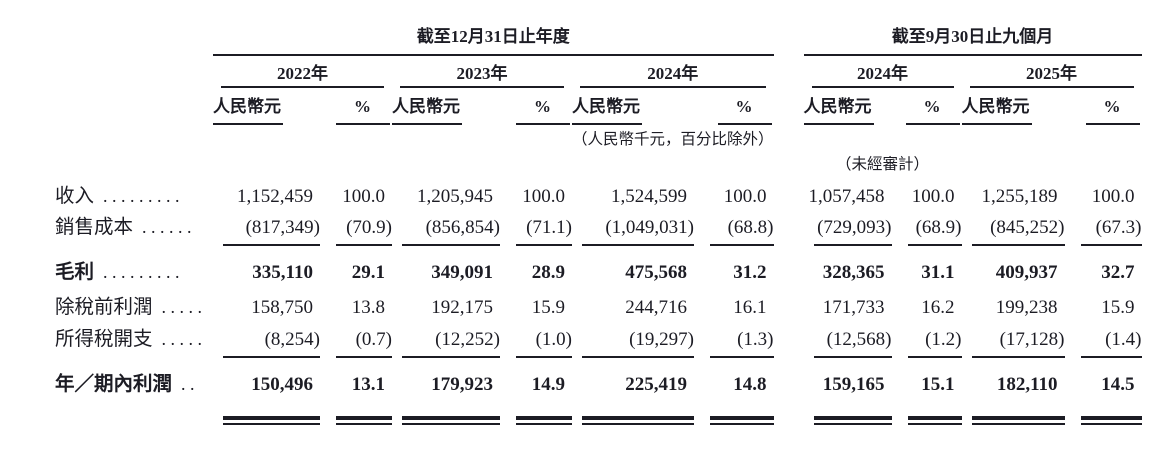 This screenshot has height=463, width=1165. I want to click on row-label: 年／期內利潤 .., so click(134, 385).